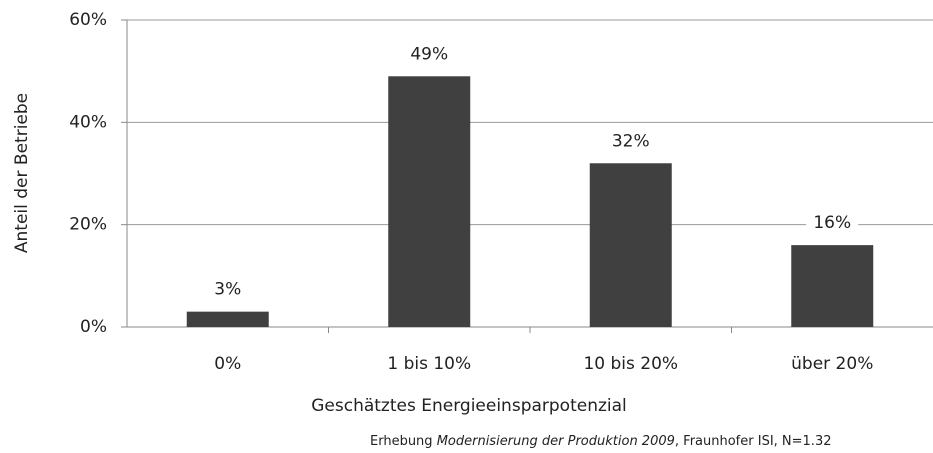  Describe the element at coordinates (93, 327) in the screenshot. I see `y-tick-label: 0%` at that location.